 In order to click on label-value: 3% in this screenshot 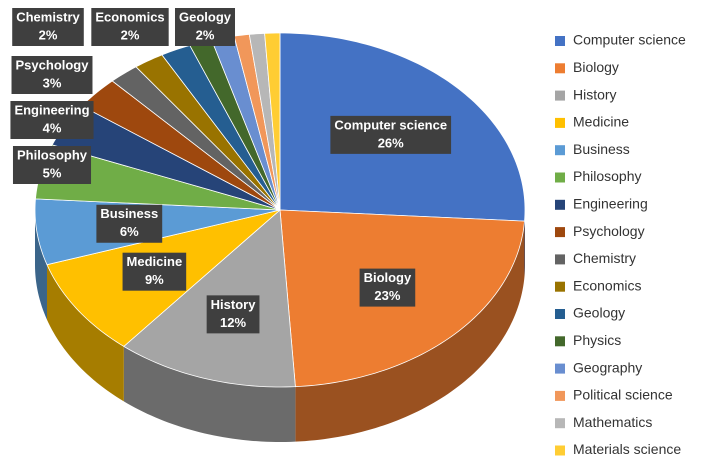, I will do `click(52, 82)`.